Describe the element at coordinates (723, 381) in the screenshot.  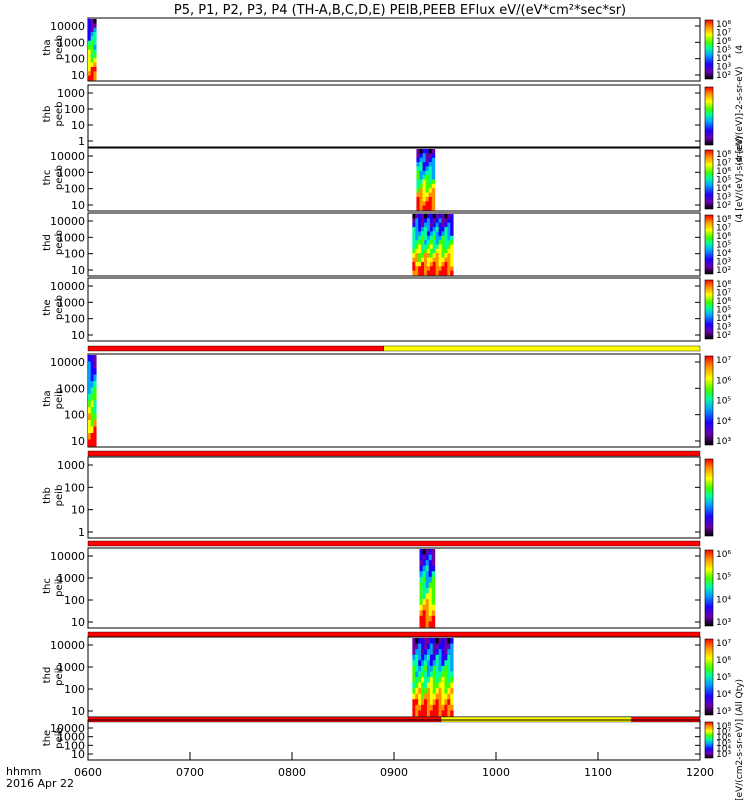
I see `colorbar-tick-label: 10⁶` at that location.